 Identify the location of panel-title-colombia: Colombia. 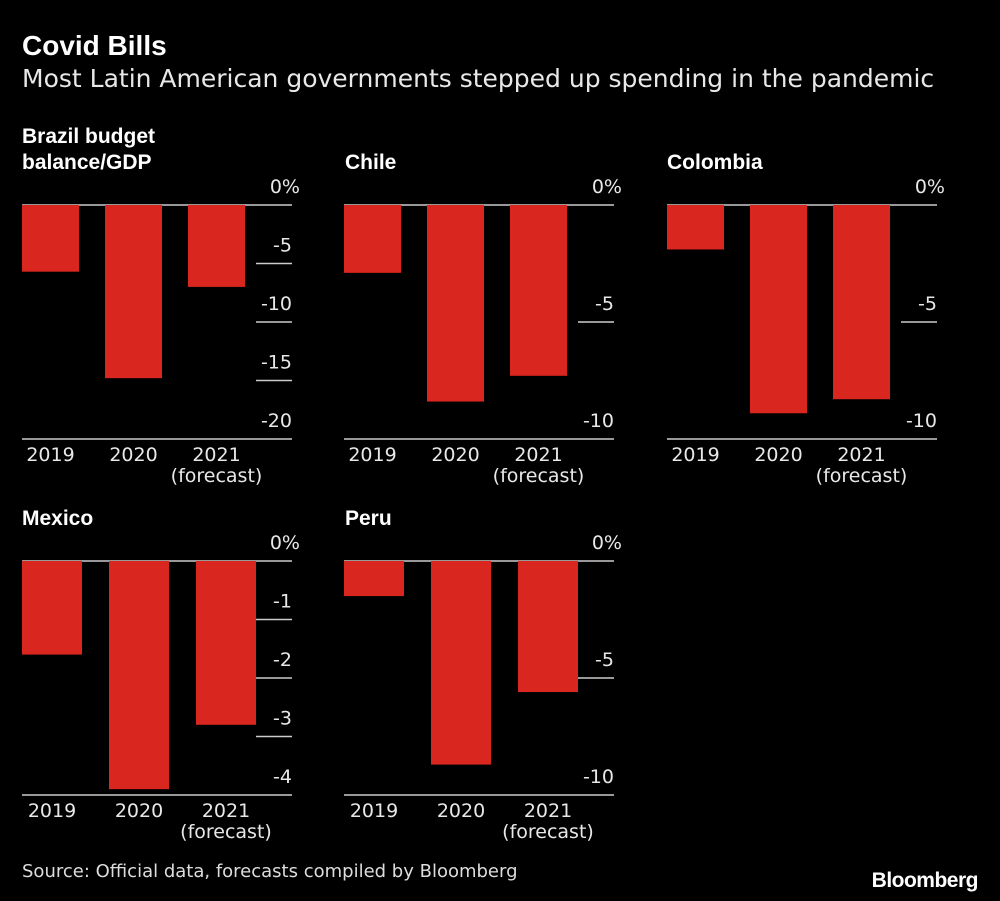
(715, 162).